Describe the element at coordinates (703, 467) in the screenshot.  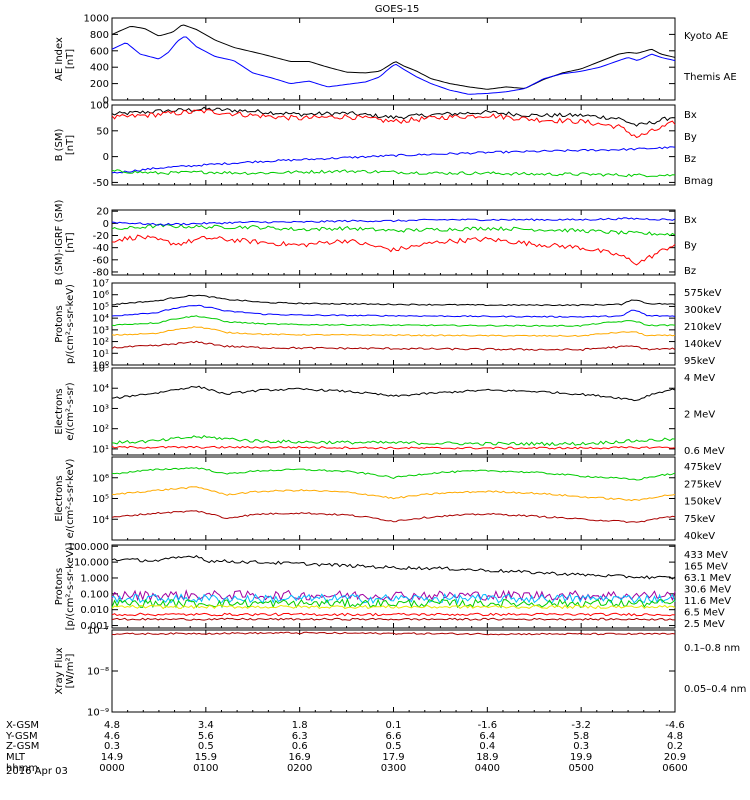
I see `legend-entry: 475keV` at that location.